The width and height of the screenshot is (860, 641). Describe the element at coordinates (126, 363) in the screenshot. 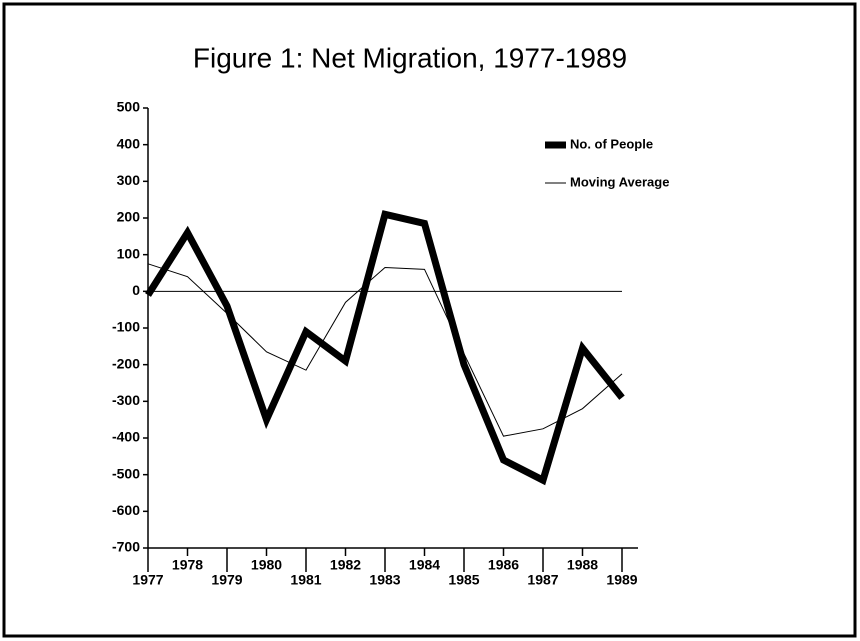

I see `y-tick-label: -200` at that location.